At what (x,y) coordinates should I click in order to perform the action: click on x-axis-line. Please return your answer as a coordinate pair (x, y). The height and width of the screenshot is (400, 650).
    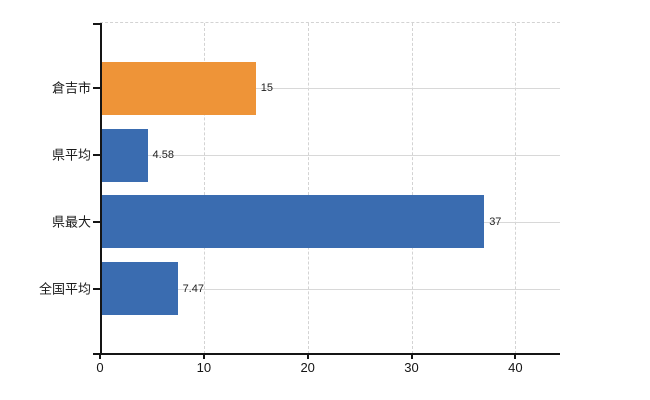
    Looking at the image, I should click on (326, 354).